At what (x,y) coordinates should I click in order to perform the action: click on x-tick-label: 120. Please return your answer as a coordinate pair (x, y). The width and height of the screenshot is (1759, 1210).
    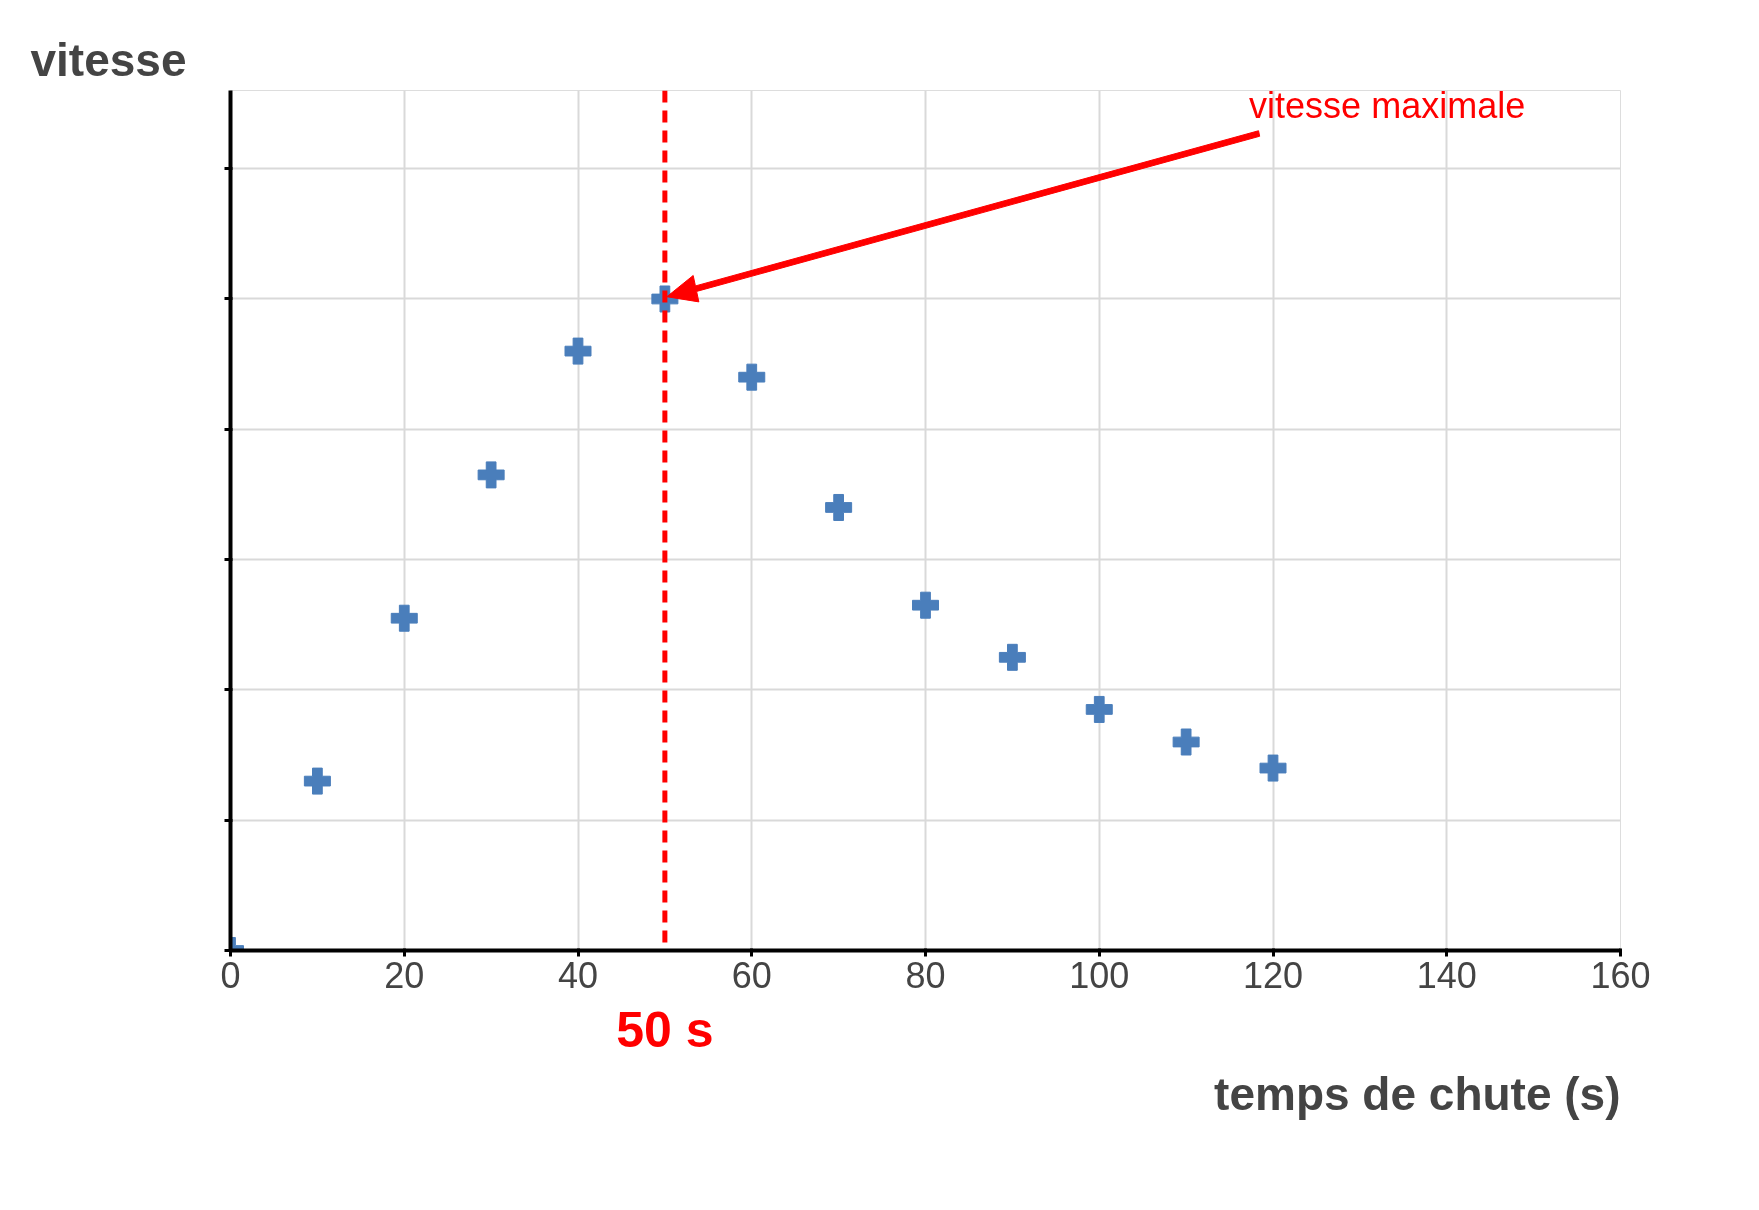
    Looking at the image, I should click on (1273, 975).